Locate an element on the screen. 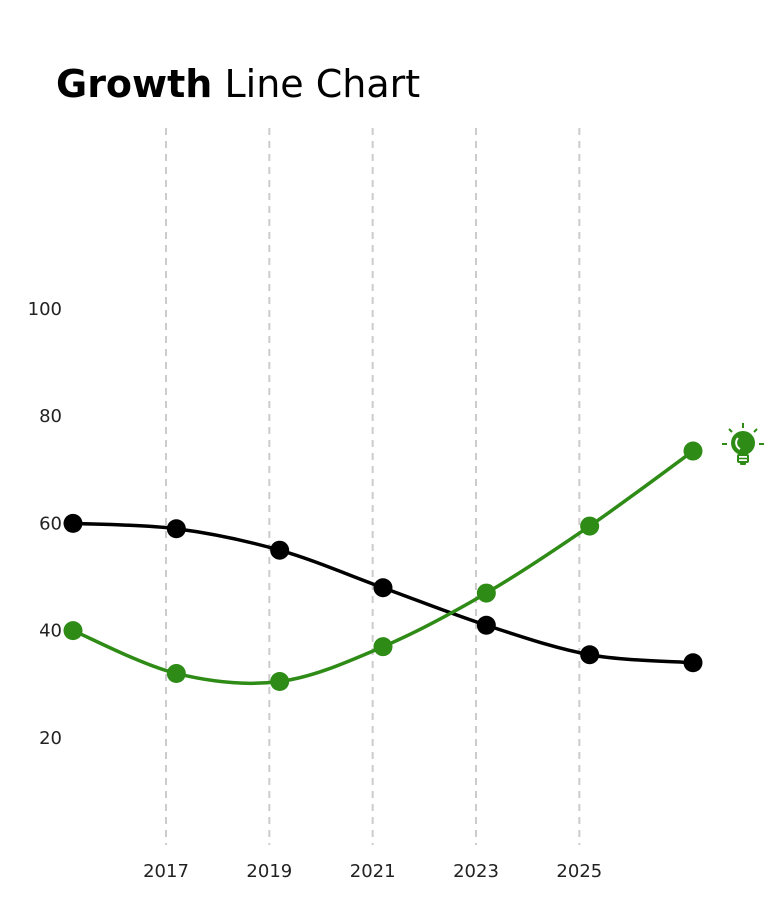  chart-title-rest: Line Chart is located at coordinates (322, 84).